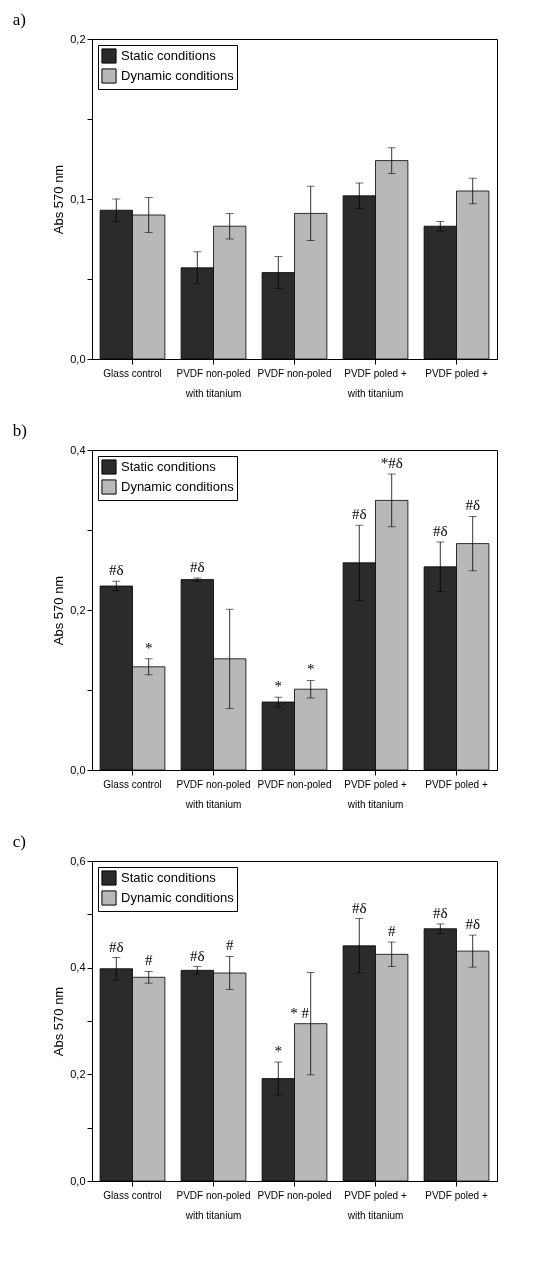 The height and width of the screenshot is (1287, 533). Describe the element at coordinates (78, 198) in the screenshot. I see `y-tick-label: 0,1` at that location.